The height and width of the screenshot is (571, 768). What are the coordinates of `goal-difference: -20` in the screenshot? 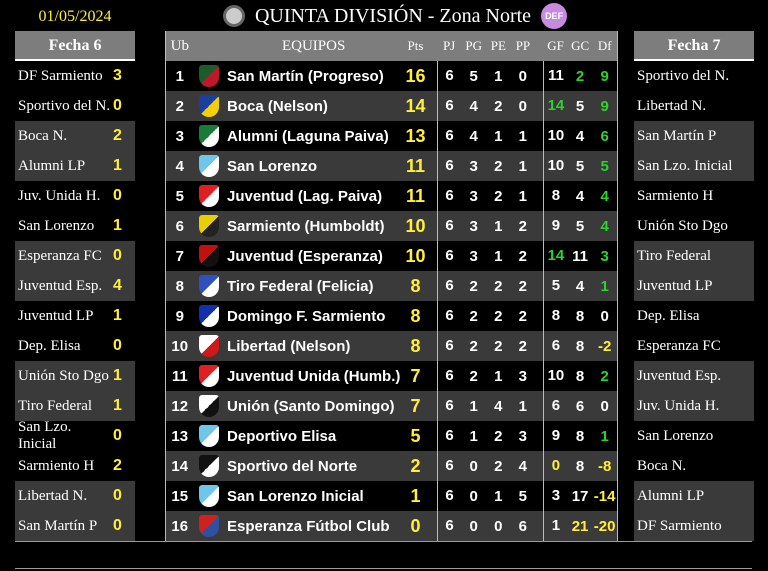 It's located at (604, 526).